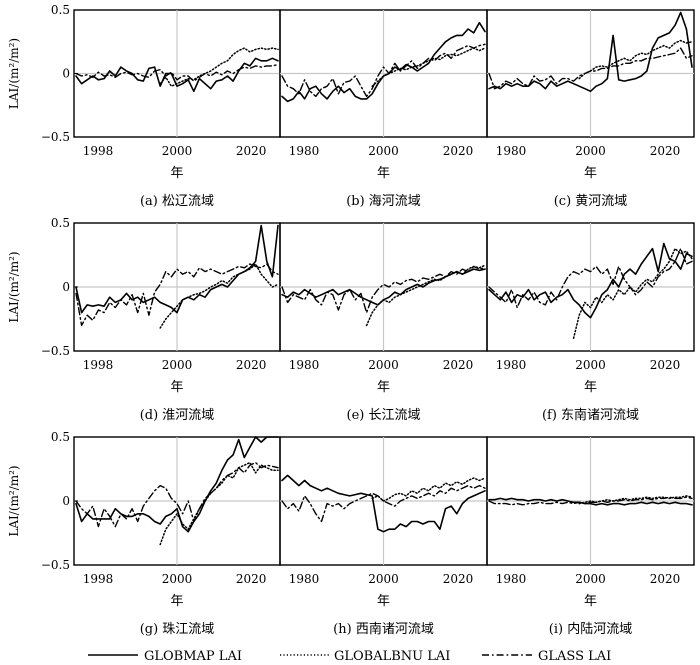 The image size is (700, 665). What do you see at coordinates (590, 109) in the screenshot?
I see `panel-c: 1980 2000 2020 年 (c) 黄河流域` at bounding box center [590, 109].